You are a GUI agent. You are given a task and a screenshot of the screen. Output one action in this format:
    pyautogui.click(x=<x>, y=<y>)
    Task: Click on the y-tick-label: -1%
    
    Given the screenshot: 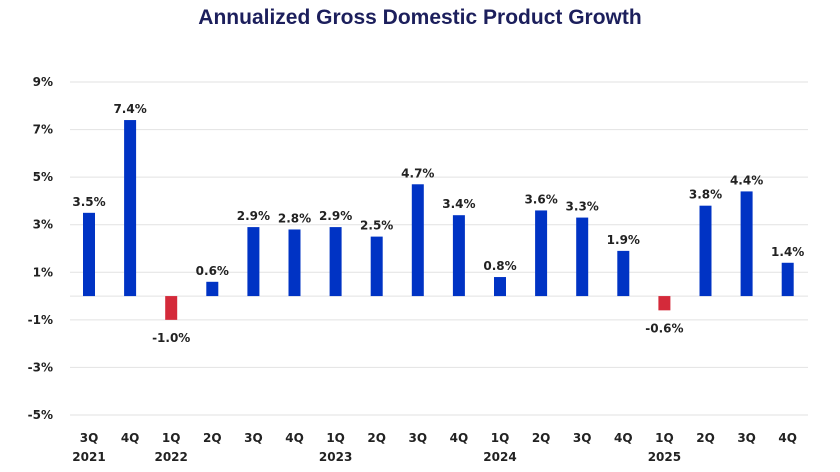 What is the action you would take?
    pyautogui.click(x=40, y=320)
    